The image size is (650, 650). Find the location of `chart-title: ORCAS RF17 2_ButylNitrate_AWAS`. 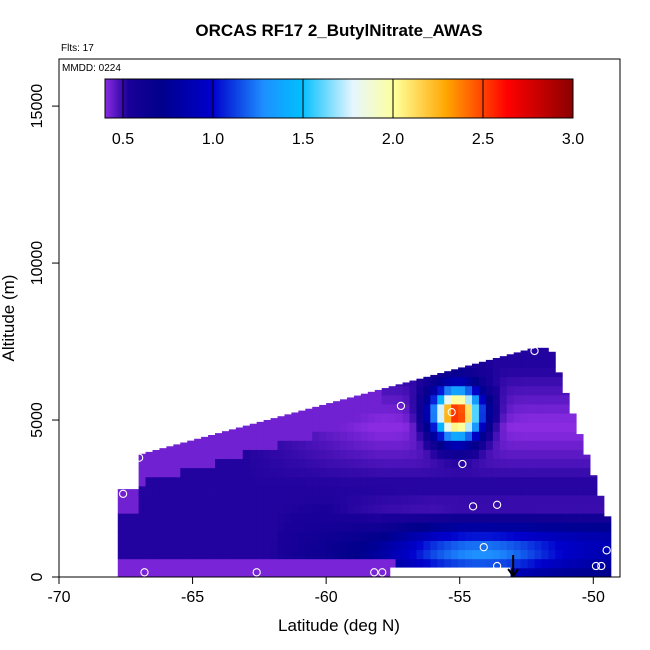

chart-title: ORCAS RF17 2_ButylNitrate_AWAS is located at coordinates (338, 30).